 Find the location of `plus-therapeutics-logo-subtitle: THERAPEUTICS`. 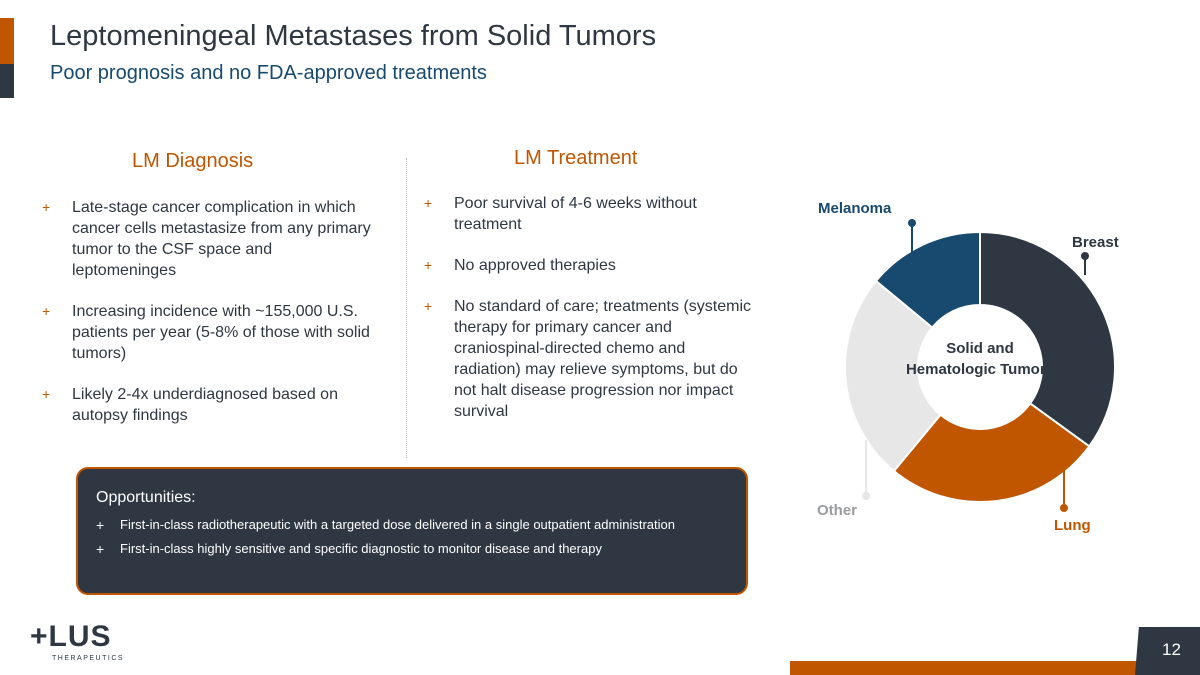

plus-therapeutics-logo-subtitle: THERAPEUTICS is located at coordinates (88, 658).